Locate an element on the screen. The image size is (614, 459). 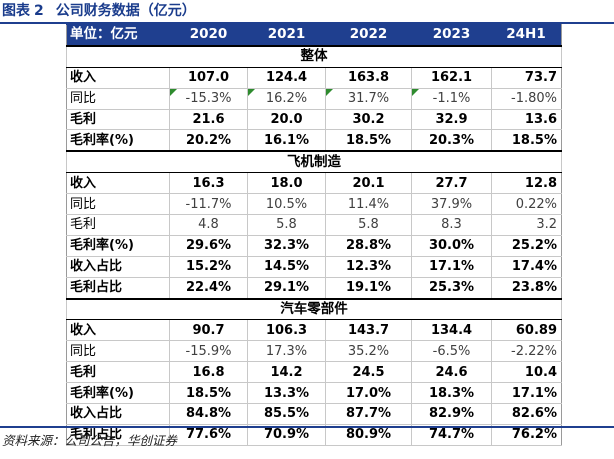
value-cell: 30.0% is located at coordinates (451, 245).